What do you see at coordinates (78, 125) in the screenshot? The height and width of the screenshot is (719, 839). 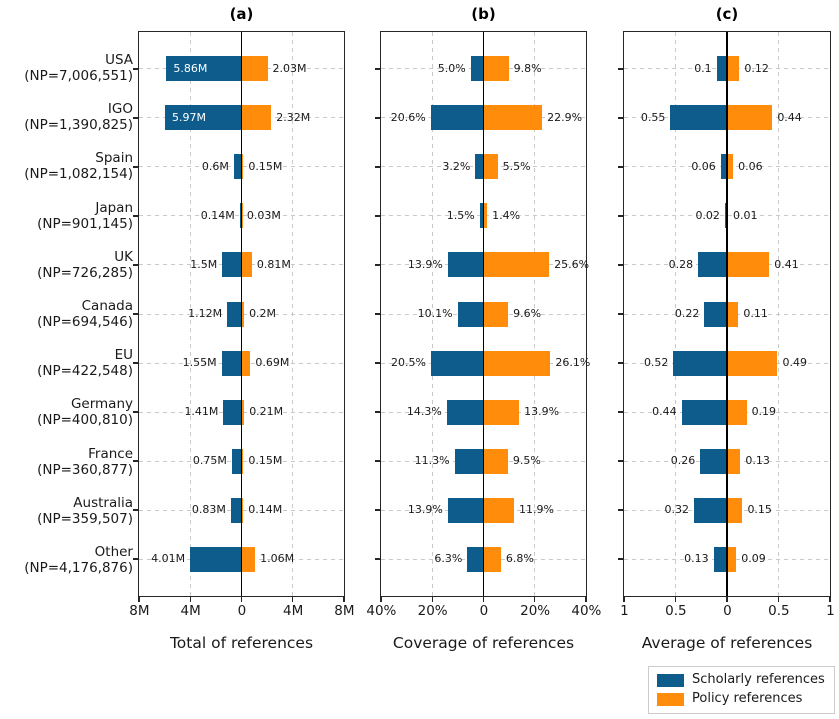 I see `category-np: (NP=1,390,825)` at bounding box center [78, 125].